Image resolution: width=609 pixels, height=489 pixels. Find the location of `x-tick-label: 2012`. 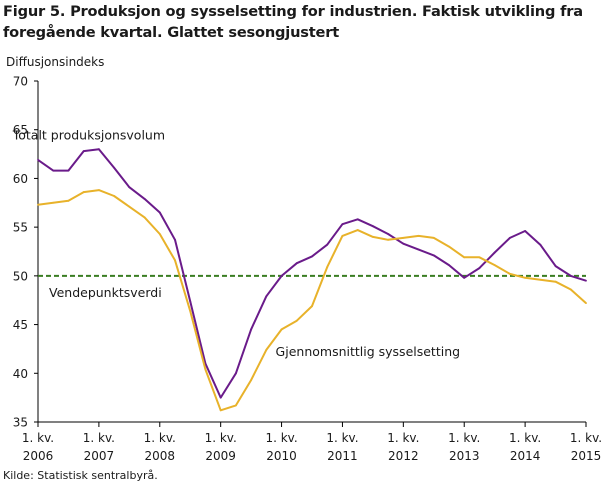

x-tick-label: 2012 is located at coordinates (403, 456).